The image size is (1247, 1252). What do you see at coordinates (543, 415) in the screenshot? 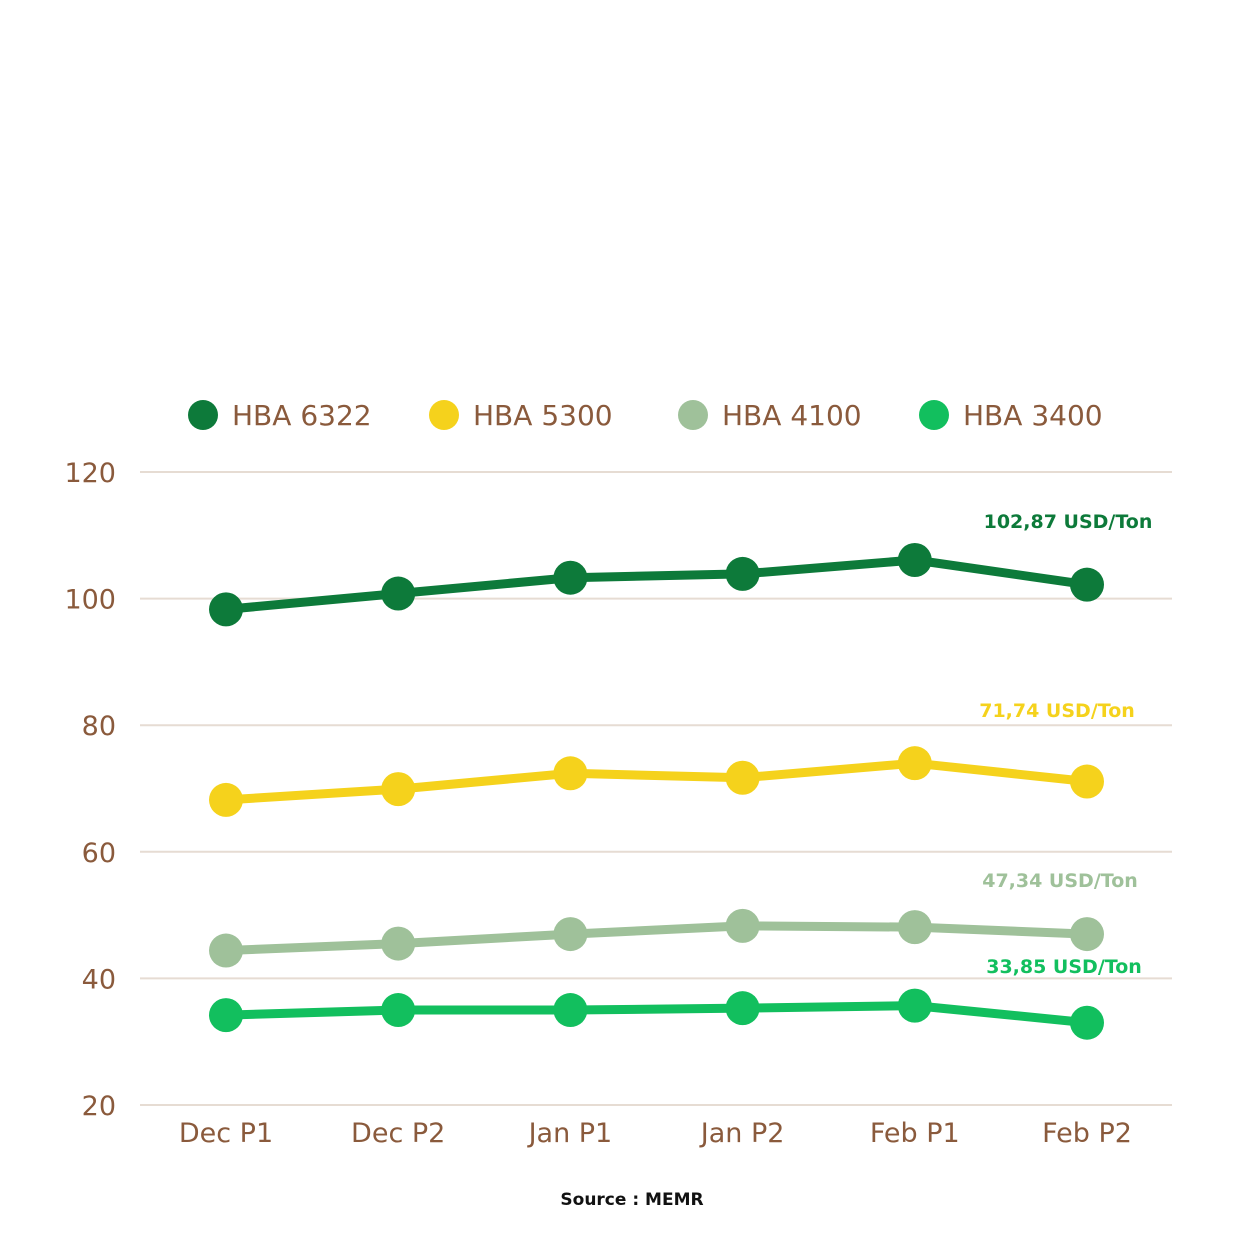
I see `legend-label: HBA 5300` at bounding box center [543, 415].